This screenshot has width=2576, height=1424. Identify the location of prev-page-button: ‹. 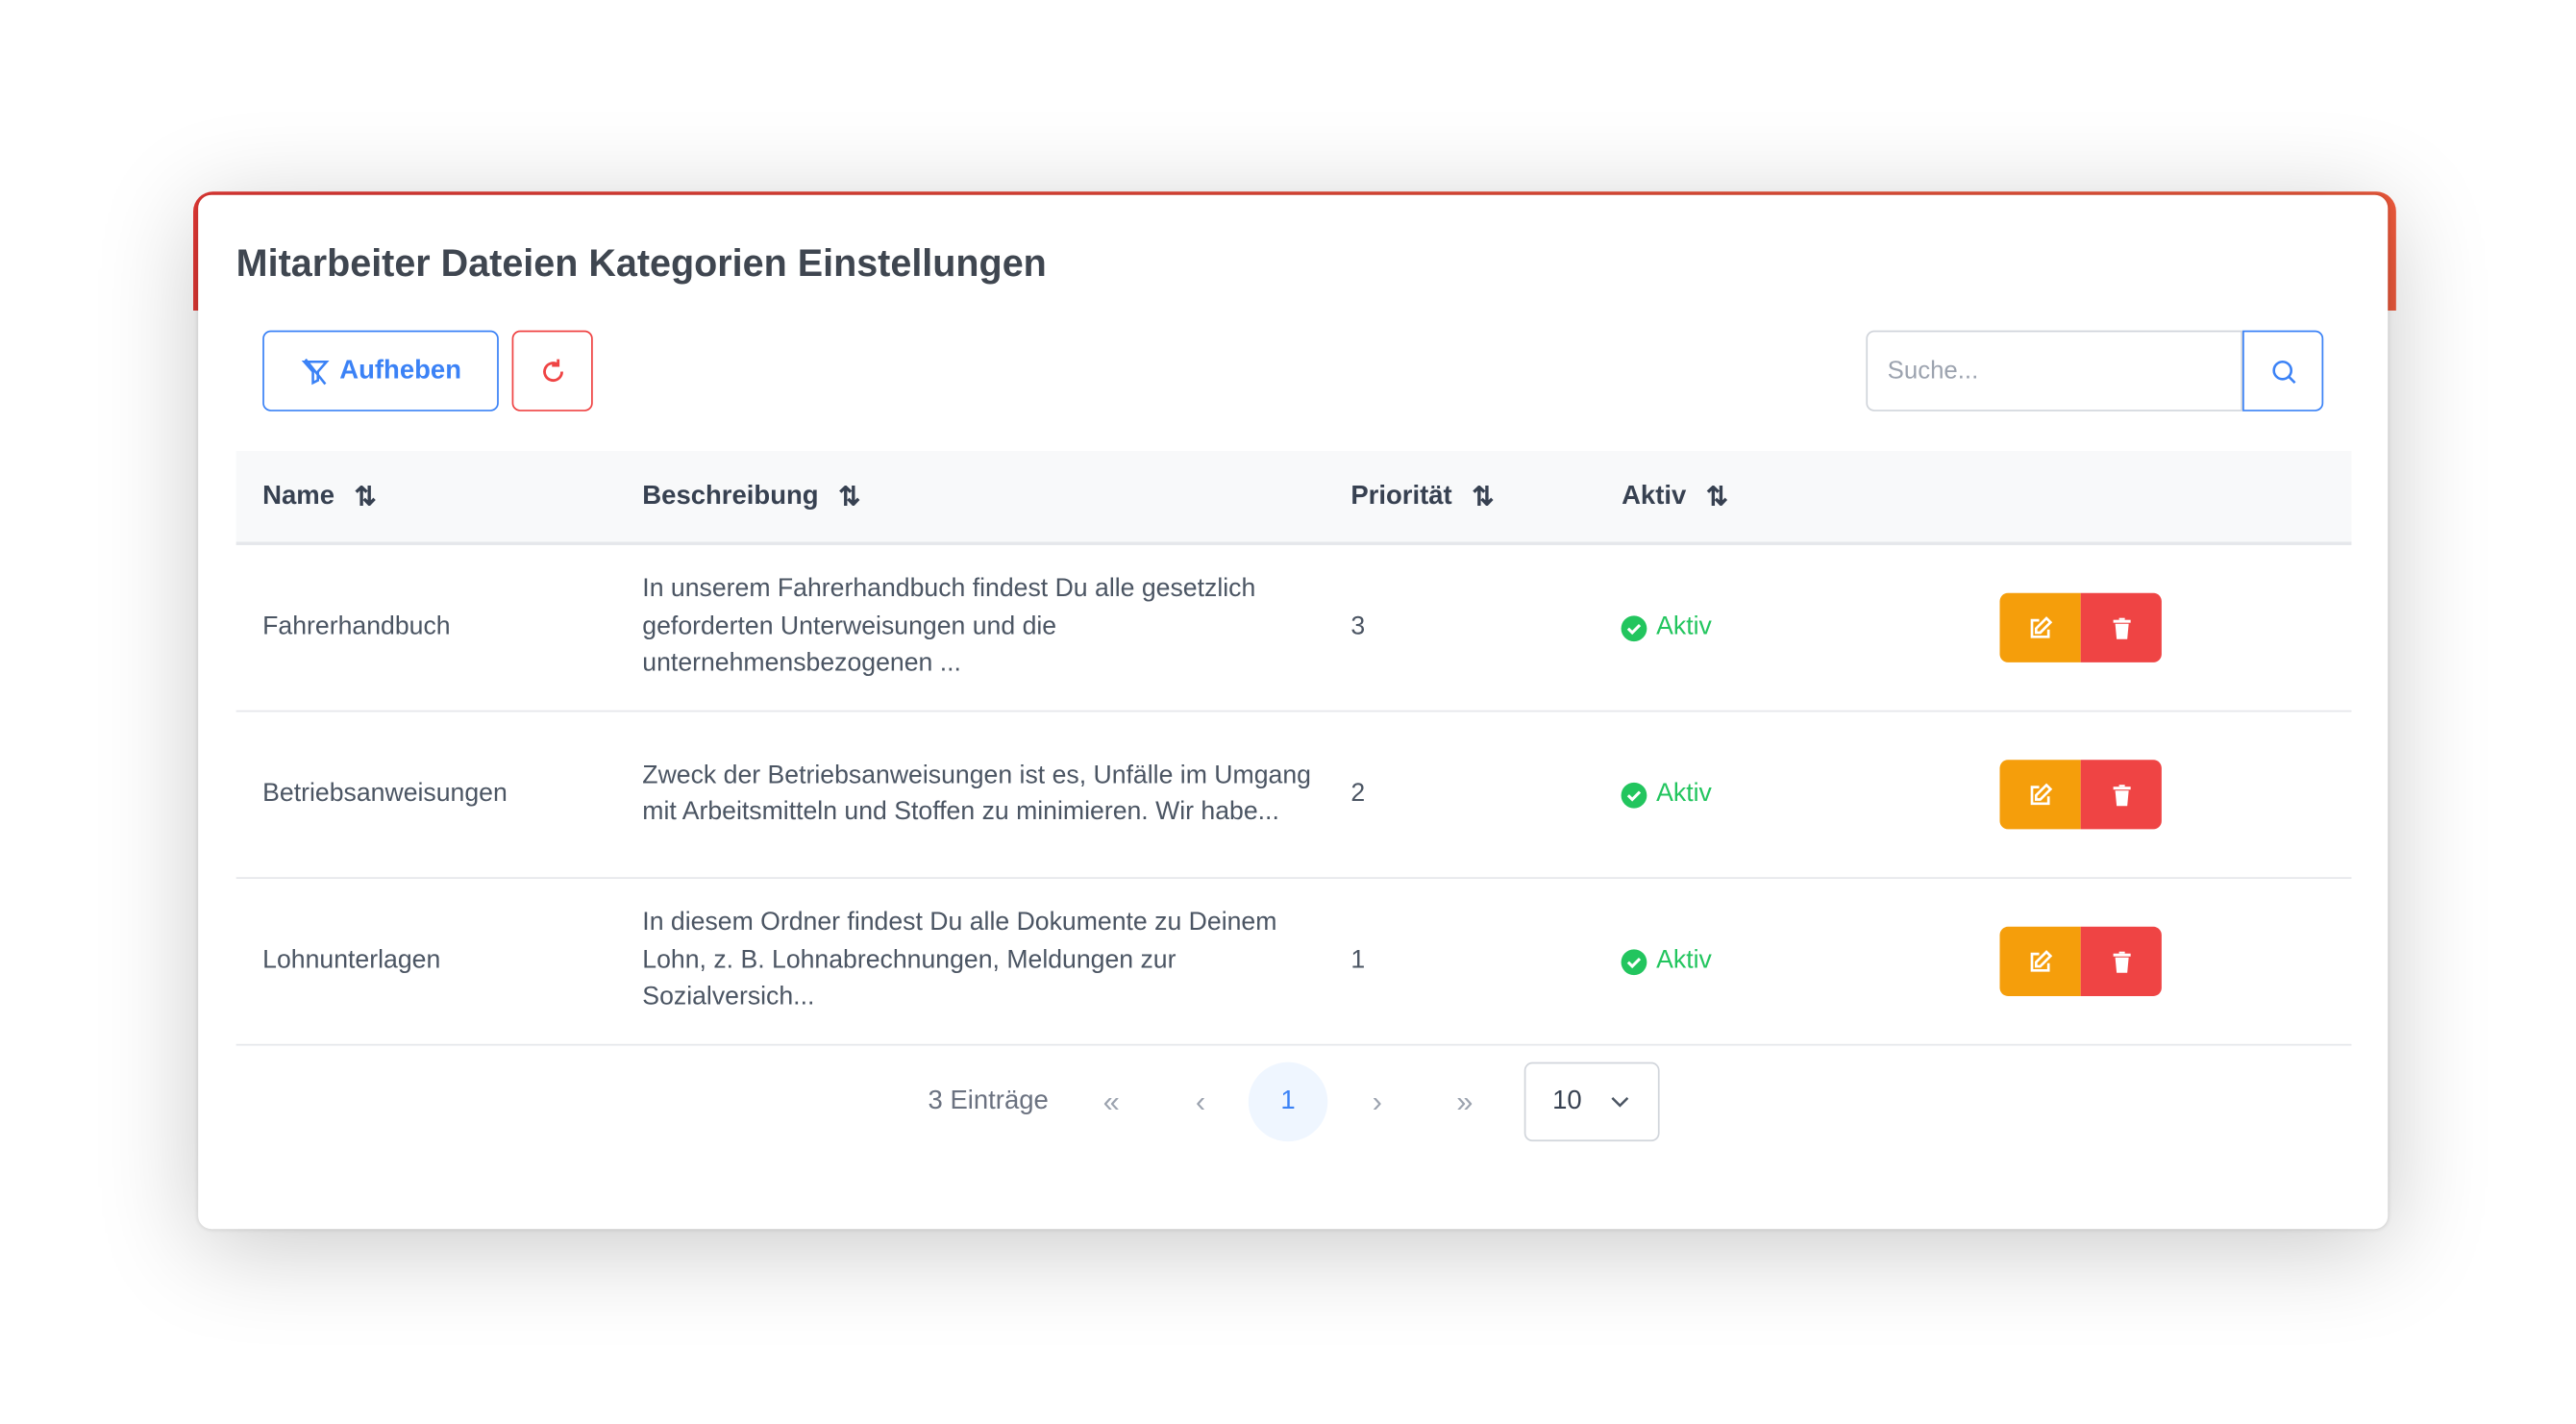
(1200, 1101).